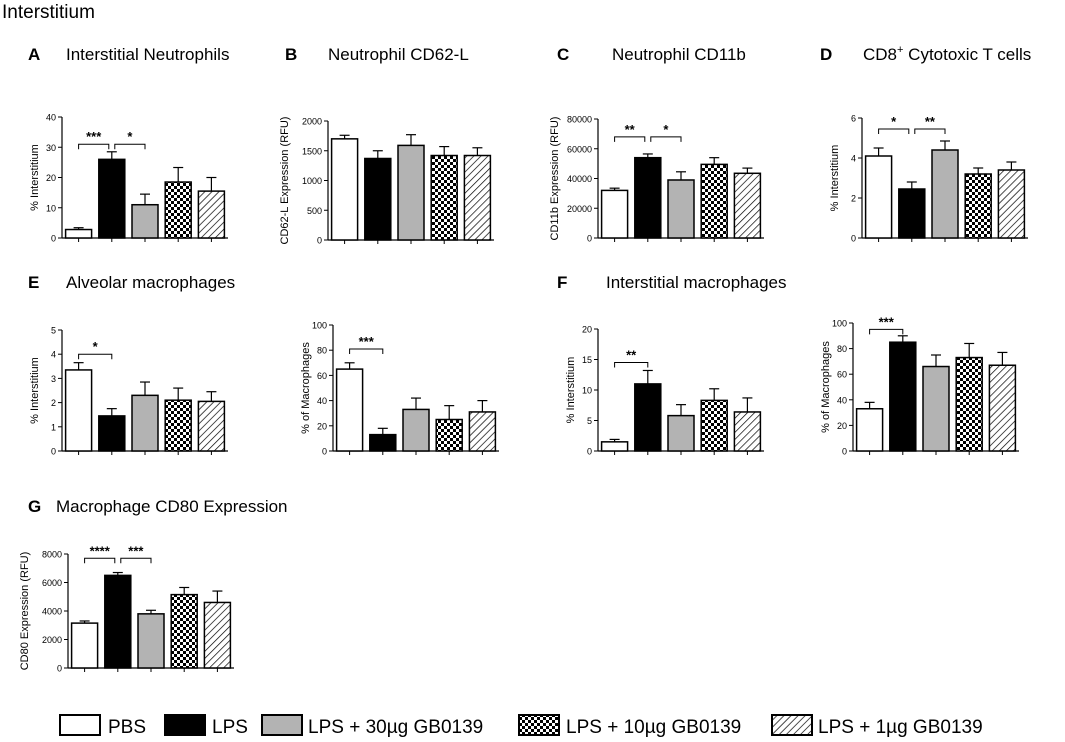  I want to click on y-tick-label-e2: 20, so click(322, 426).